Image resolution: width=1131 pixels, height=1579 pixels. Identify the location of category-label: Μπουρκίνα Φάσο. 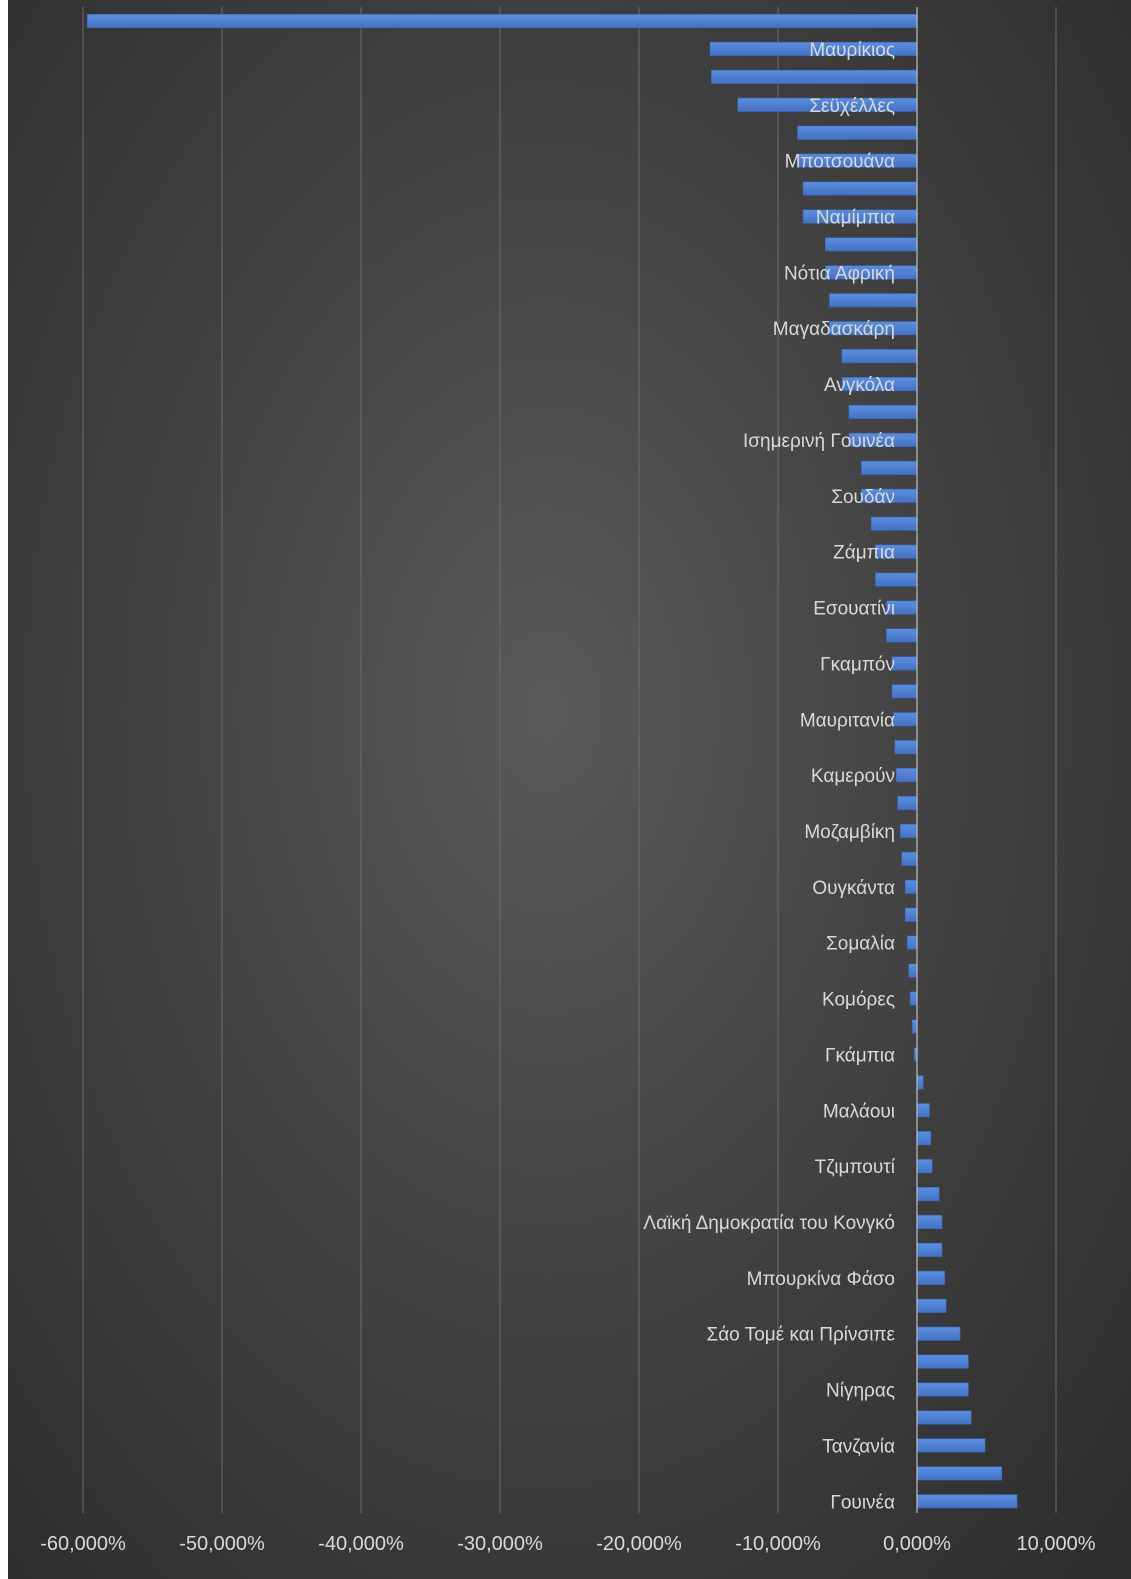
(821, 1279).